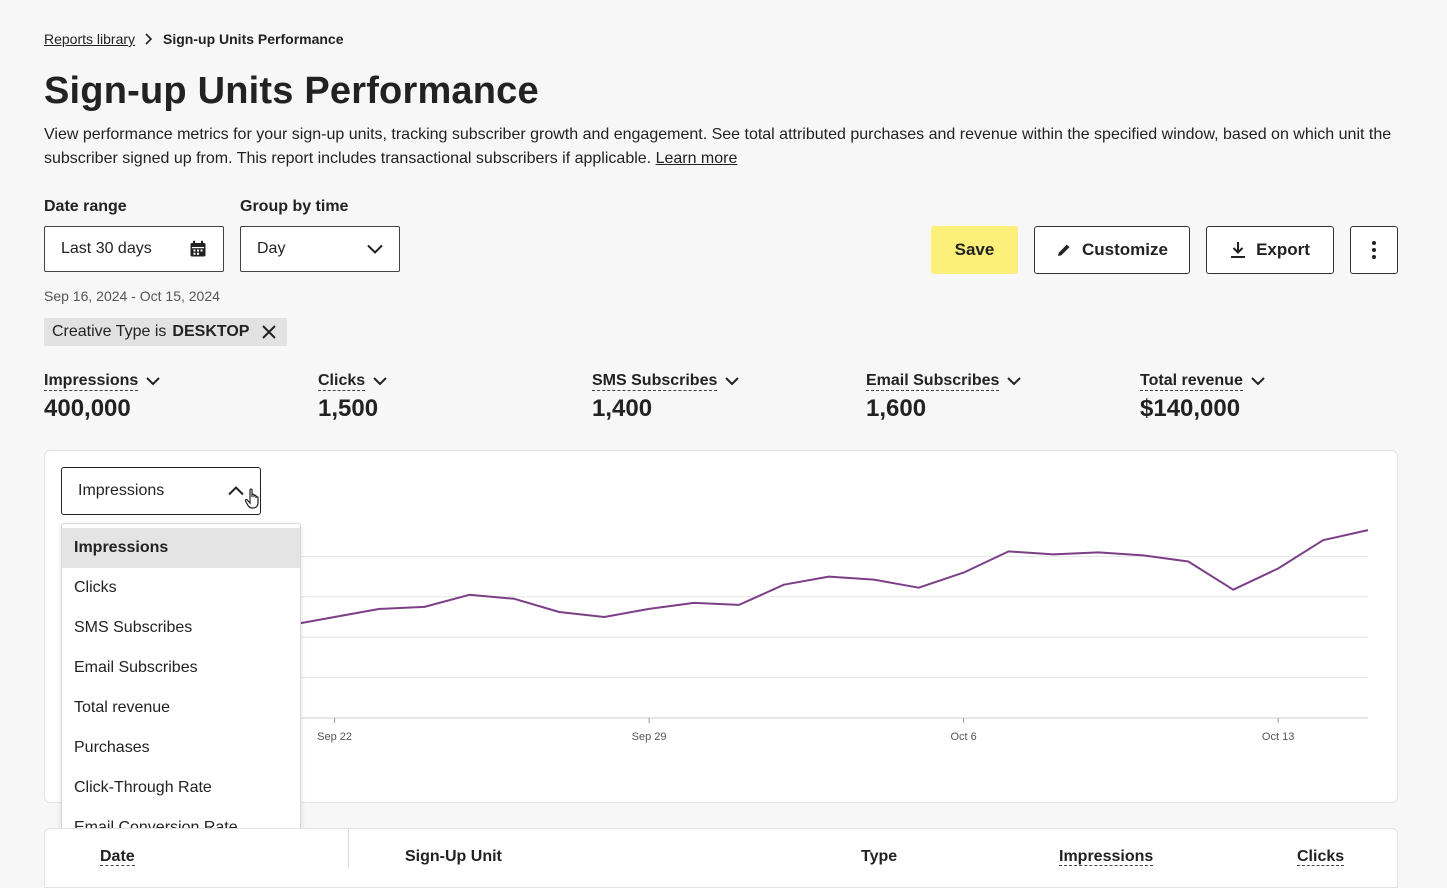  I want to click on group-by-label: Group by time, so click(294, 206).